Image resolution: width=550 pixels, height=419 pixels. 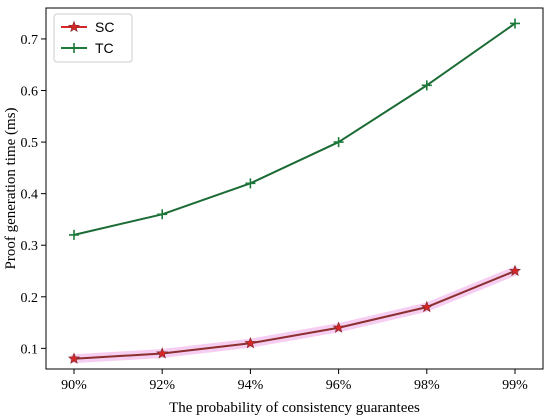 I want to click on y-axis-label: Proof generation time (ms), so click(x=11, y=188).